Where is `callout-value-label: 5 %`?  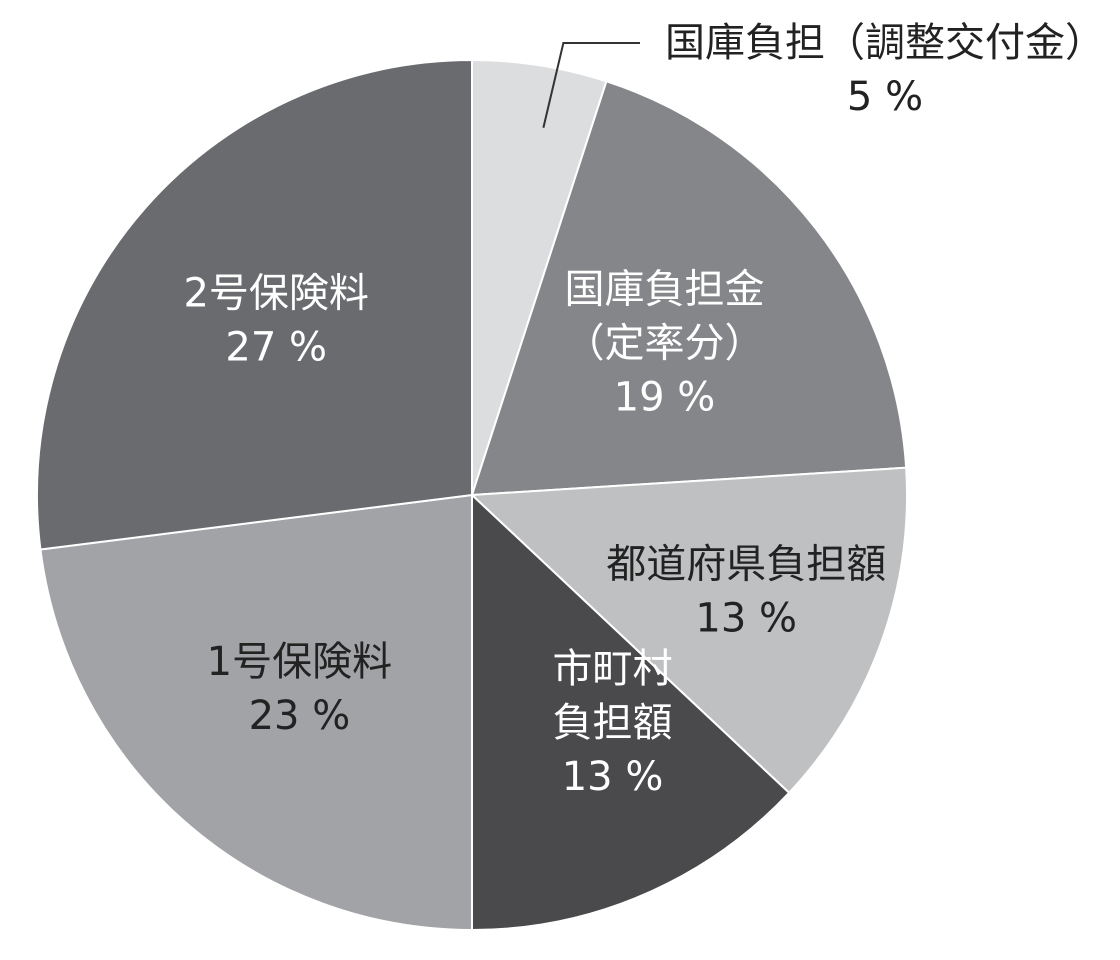 callout-value-label: 5 % is located at coordinates (885, 97).